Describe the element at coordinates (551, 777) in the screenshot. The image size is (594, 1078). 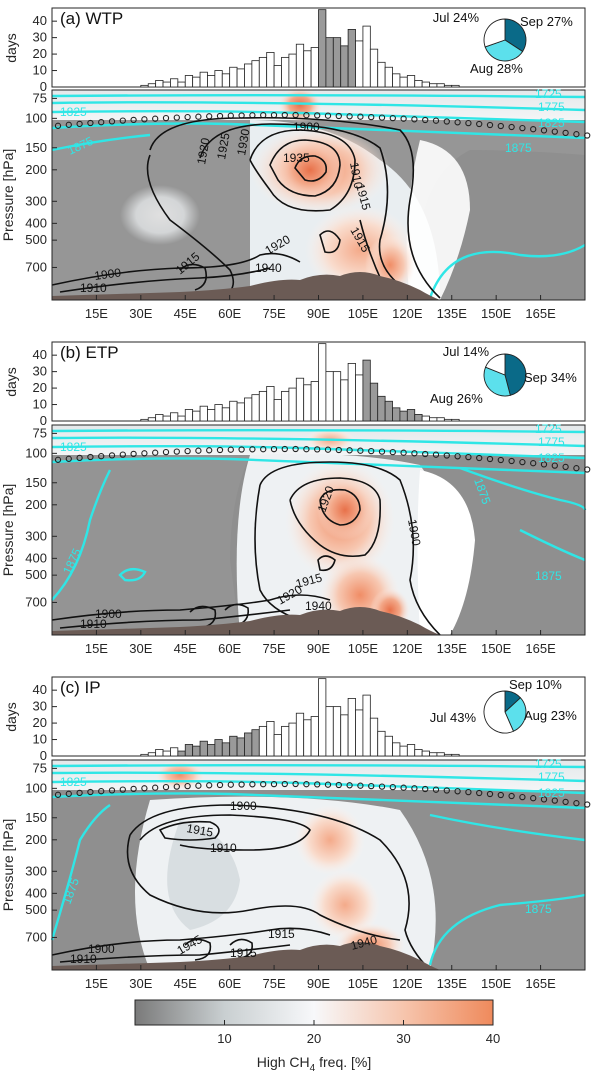
I see `contour-label: 1775` at that location.